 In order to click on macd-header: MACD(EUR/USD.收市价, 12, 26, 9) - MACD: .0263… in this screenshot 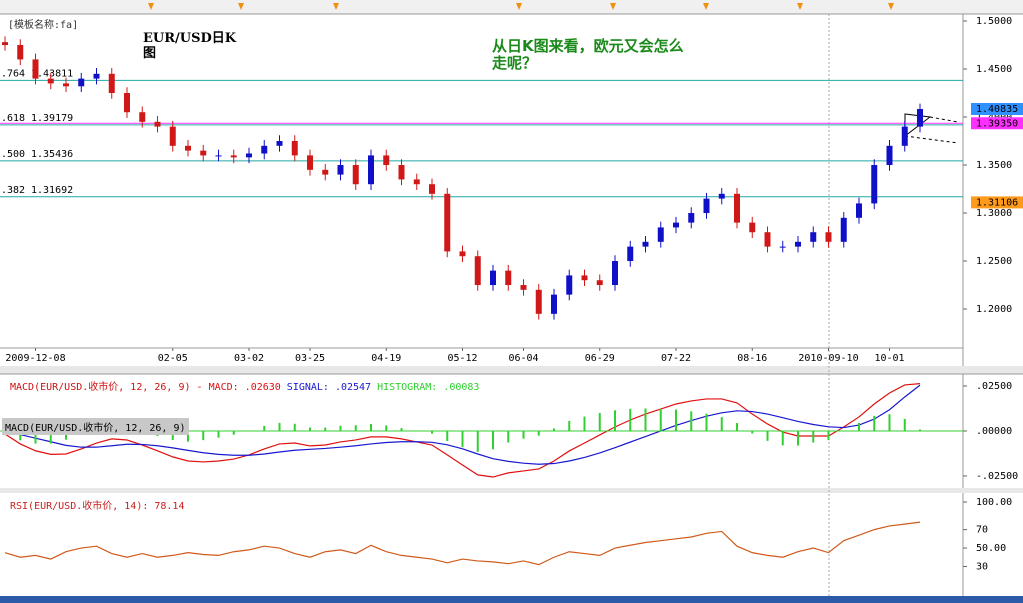, I will do `click(247, 385)`.